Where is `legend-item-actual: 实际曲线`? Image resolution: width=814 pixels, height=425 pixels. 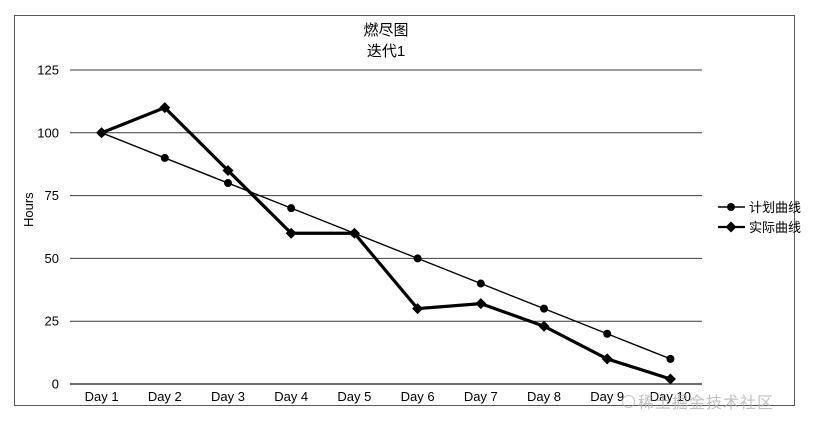 legend-item-actual: 实际曲线 is located at coordinates (759, 226).